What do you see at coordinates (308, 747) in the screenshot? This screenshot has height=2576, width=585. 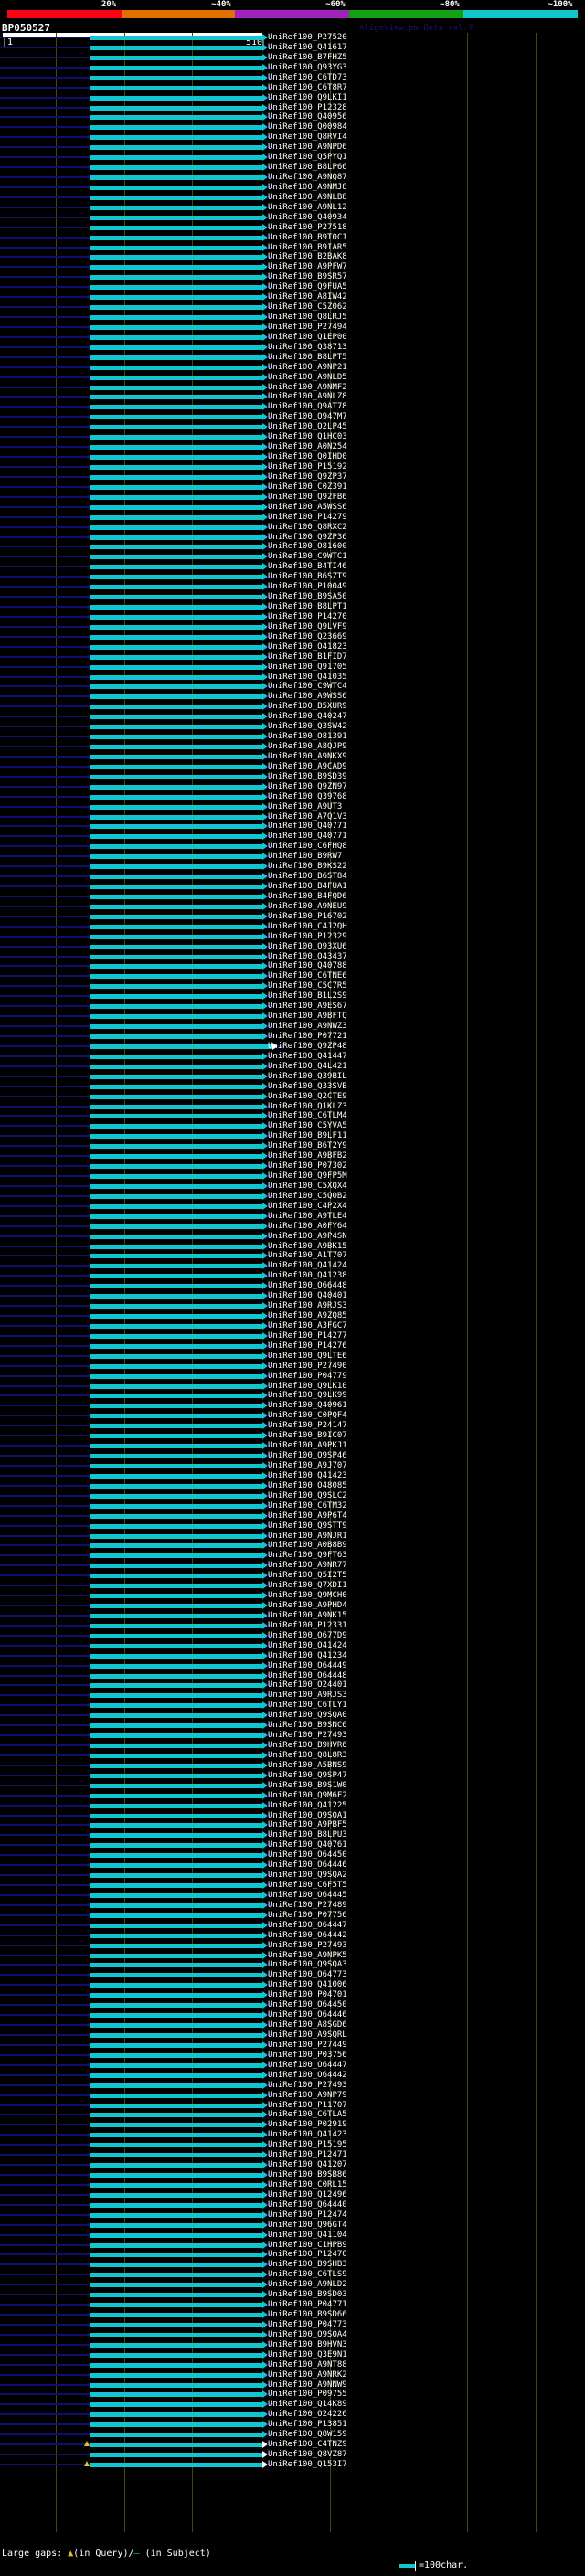 I see `hit-accession-label: UniRef100_A8QJP9` at bounding box center [308, 747].